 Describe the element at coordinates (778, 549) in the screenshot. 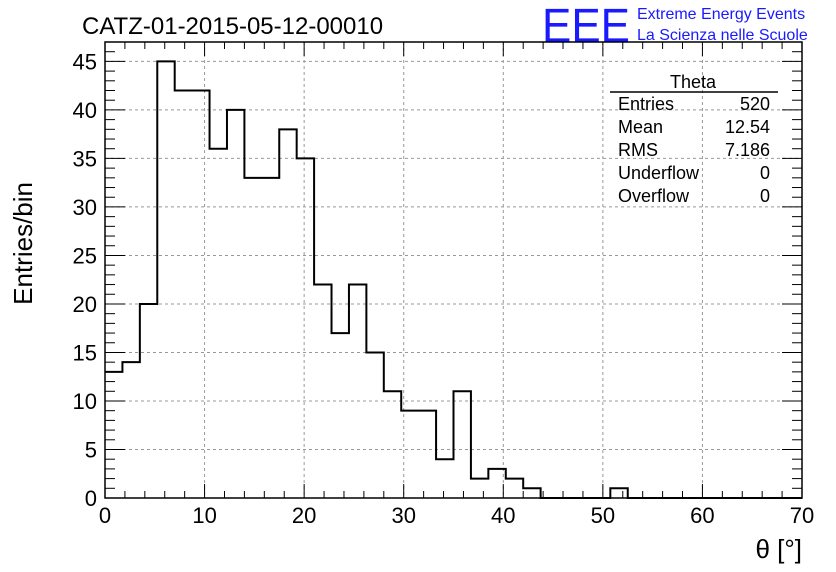

I see `x-axis-title: θ [°]` at that location.